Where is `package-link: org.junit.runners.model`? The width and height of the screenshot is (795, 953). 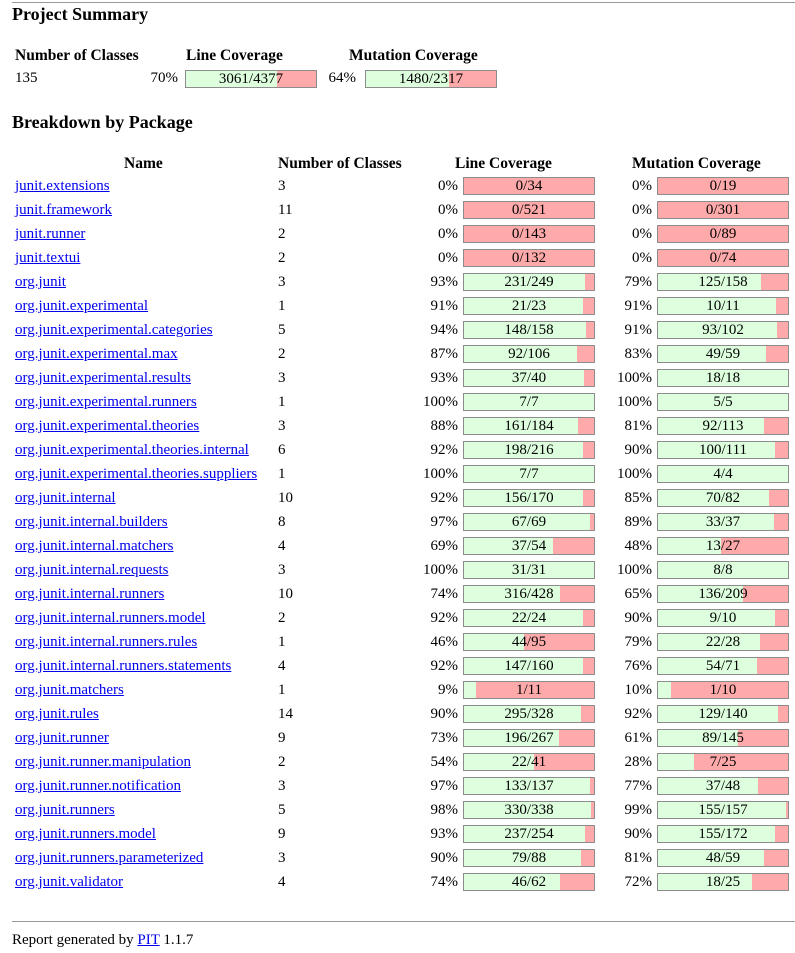
package-link: org.junit.runners.model is located at coordinates (85, 834).